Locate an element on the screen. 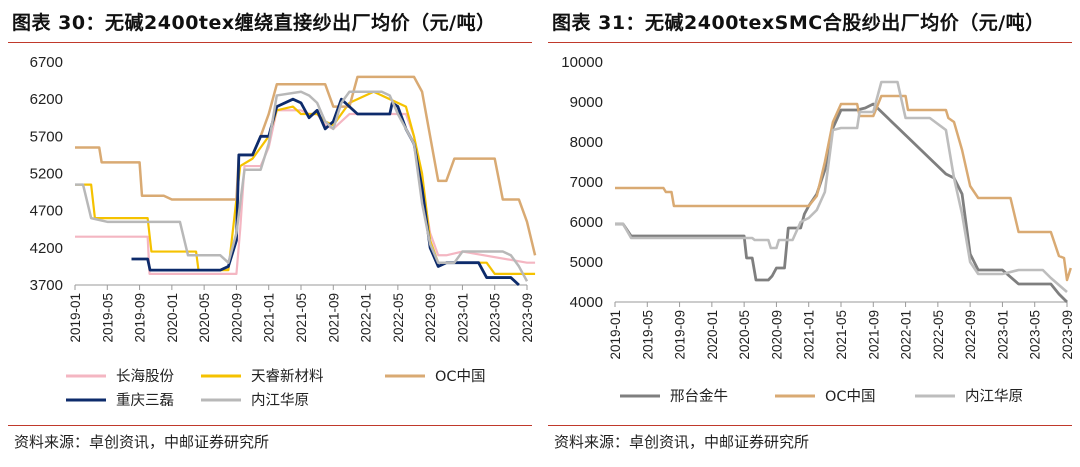 The width and height of the screenshot is (1080, 467). y-tick-label: 6000 is located at coordinates (586, 222).